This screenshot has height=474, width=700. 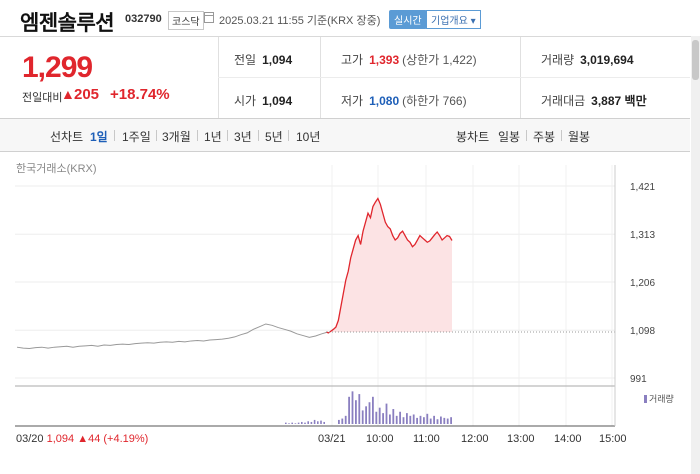 What do you see at coordinates (140, 94) in the screenshot?
I see `change-rate: +18.74%` at bounding box center [140, 94].